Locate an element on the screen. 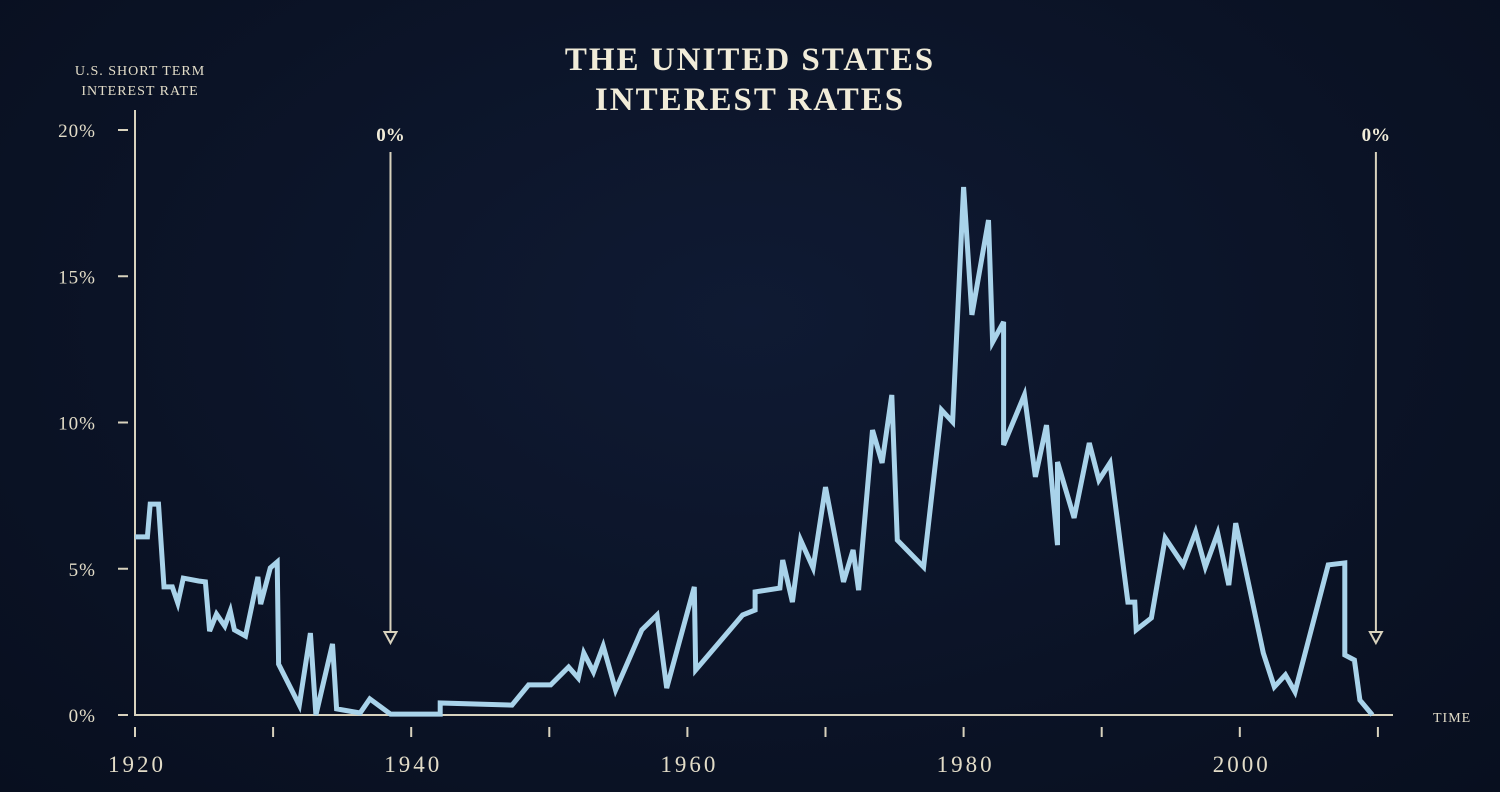 The height and width of the screenshot is (792, 1500). x-tick-label: 1980 is located at coordinates (966, 764).